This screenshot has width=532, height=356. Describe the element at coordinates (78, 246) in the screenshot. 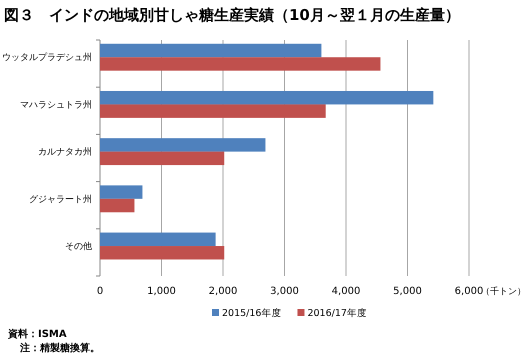

I see `y-tick-label: その他` at that location.